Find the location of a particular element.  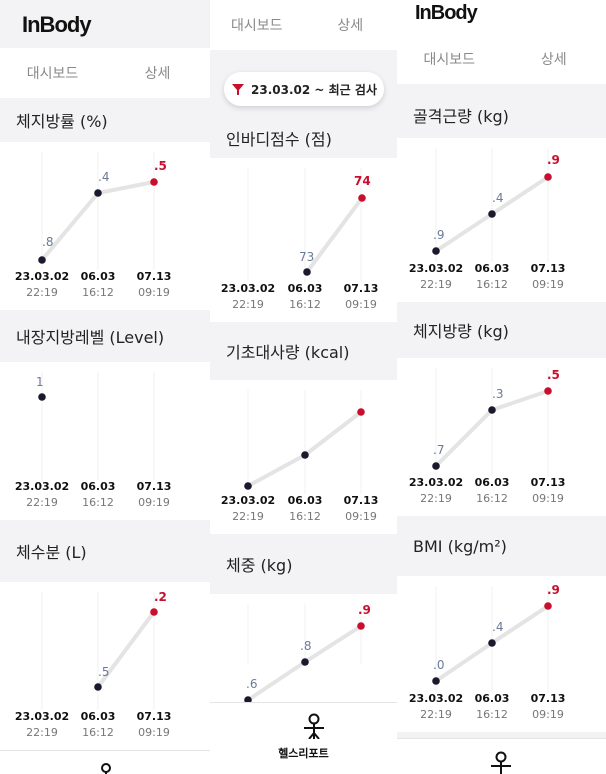

chart-bmr: 23.03.02 22:19 06.03 16:12 07.13 09:19 is located at coordinates (303, 457).